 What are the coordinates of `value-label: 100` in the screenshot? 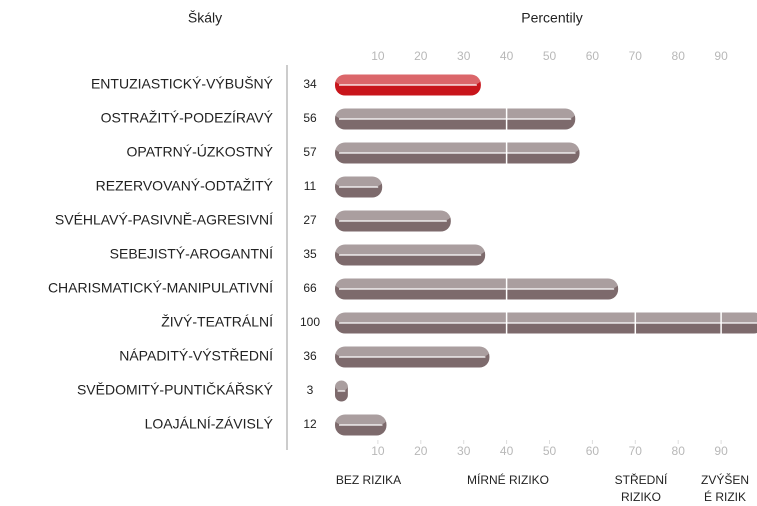 It's located at (310, 322).